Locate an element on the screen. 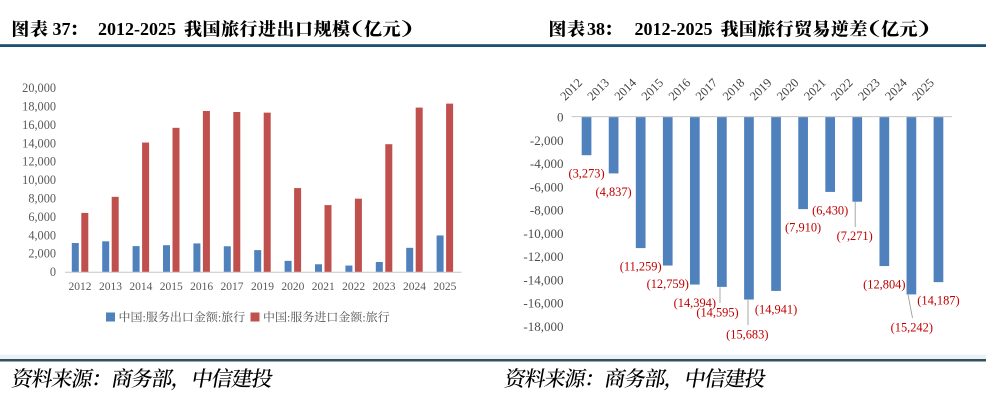 The image size is (986, 416). svg-text: -12,000 is located at coordinates (543, 256).